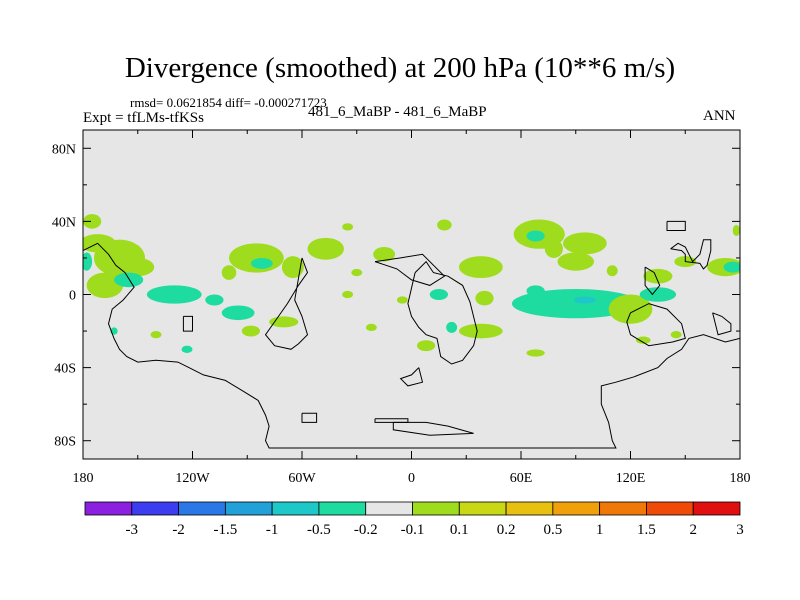 This screenshot has height=600, width=800. What do you see at coordinates (64, 222) in the screenshot?
I see `y-tick-label: 40N` at bounding box center [64, 222].